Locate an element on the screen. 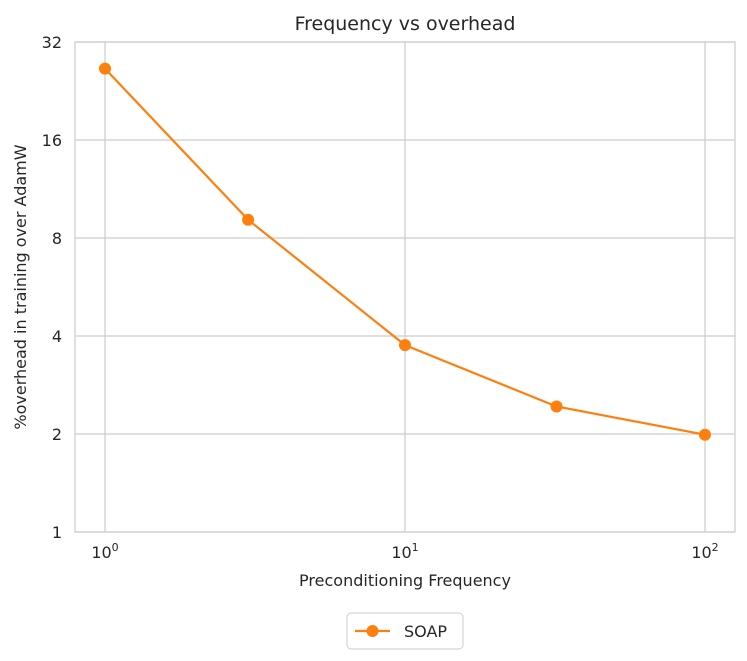 The height and width of the screenshot is (661, 747). y-axis-label: %overhead in training over AdamW is located at coordinates (20, 286).